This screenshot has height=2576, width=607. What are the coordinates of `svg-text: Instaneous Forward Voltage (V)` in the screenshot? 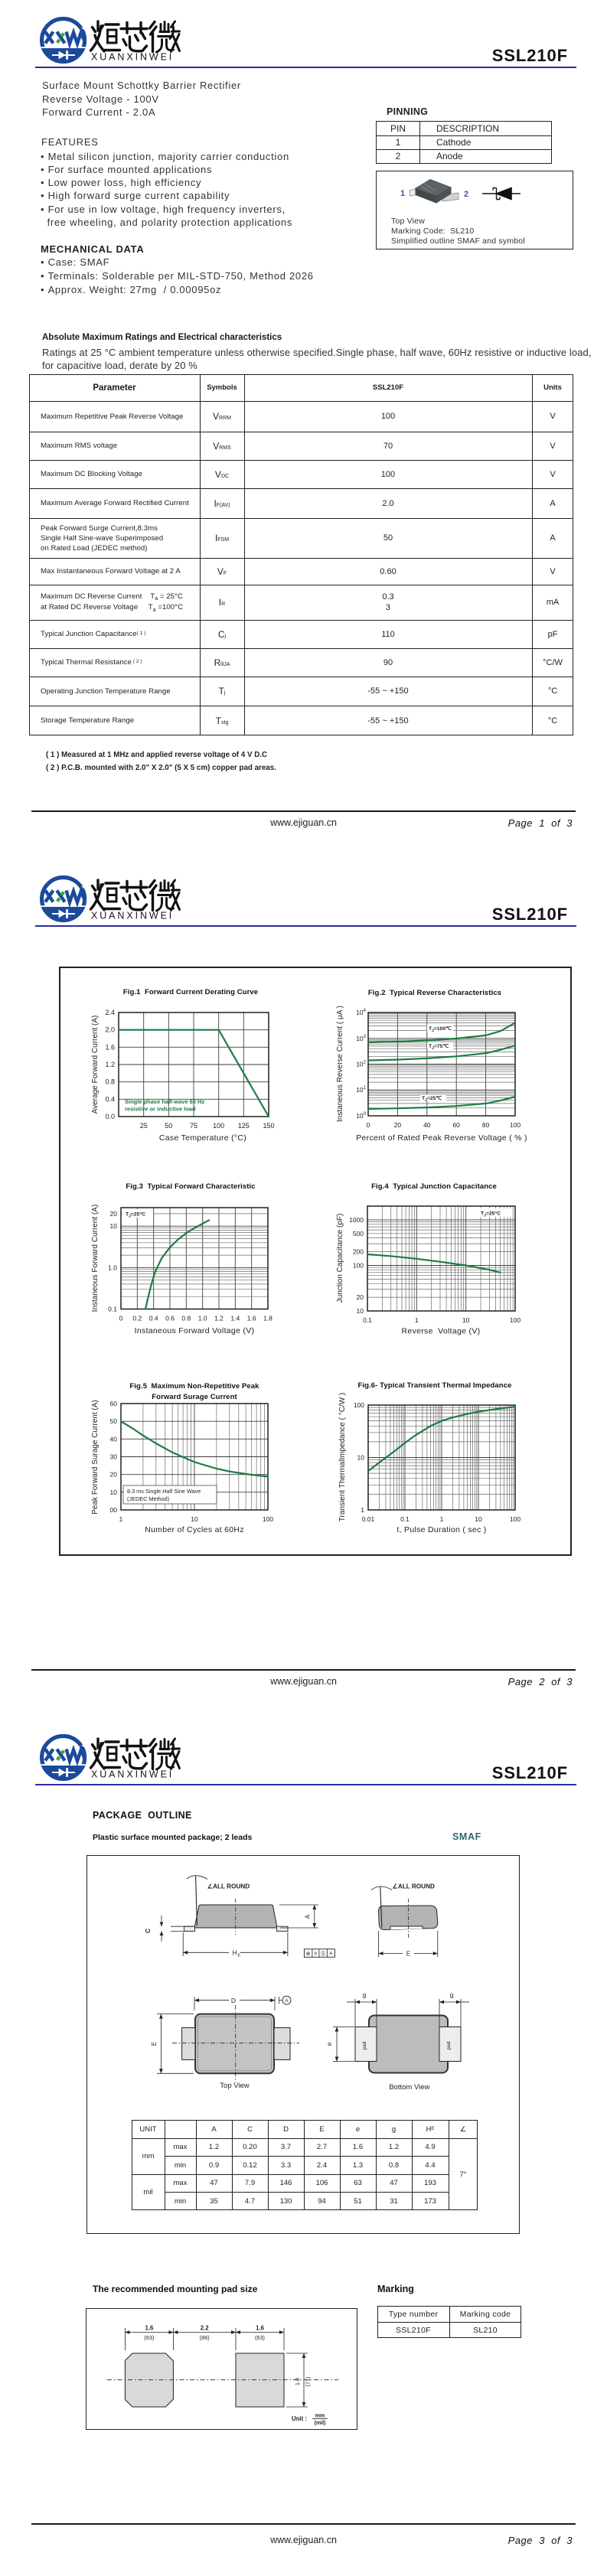 It's located at (195, 1330).